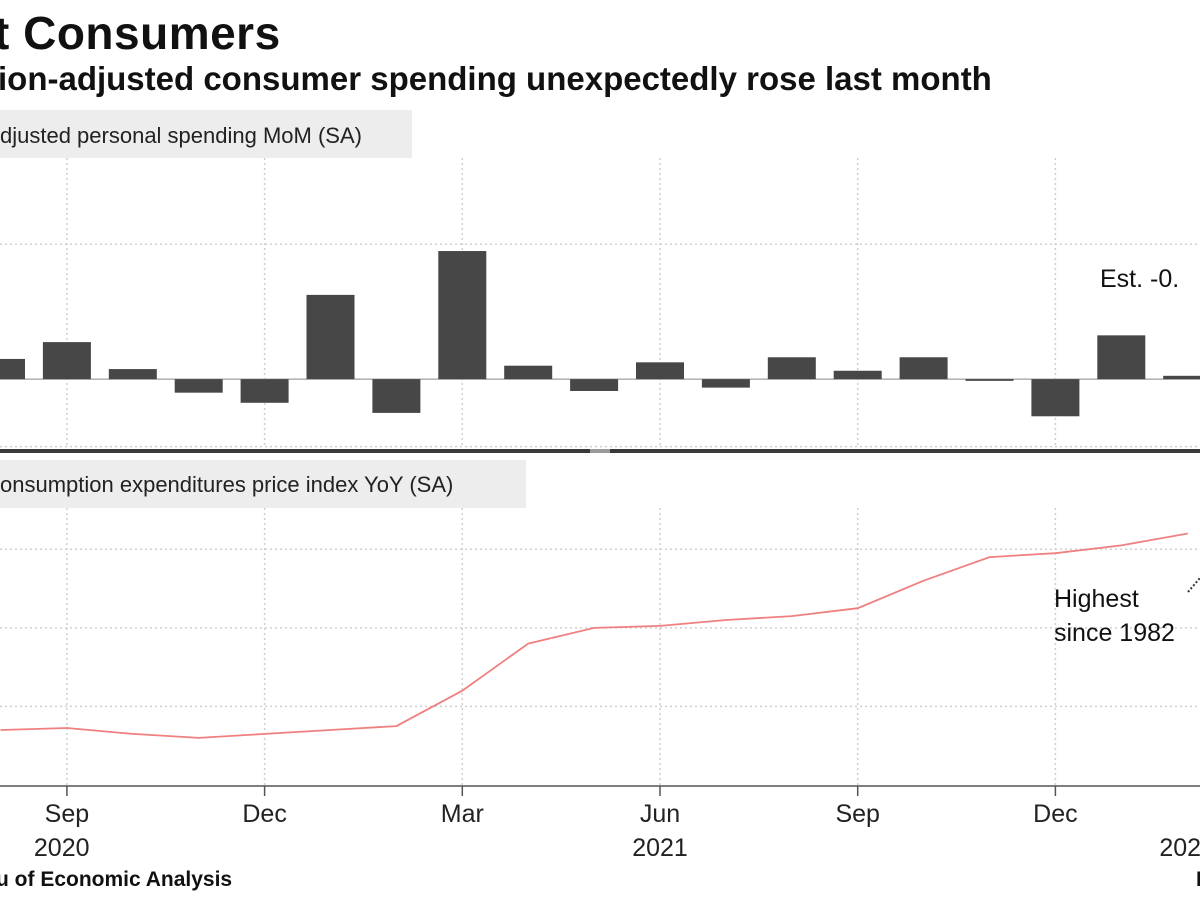  Describe the element at coordinates (857, 608) in the screenshot. I see `pce-point-sep-2021` at that location.